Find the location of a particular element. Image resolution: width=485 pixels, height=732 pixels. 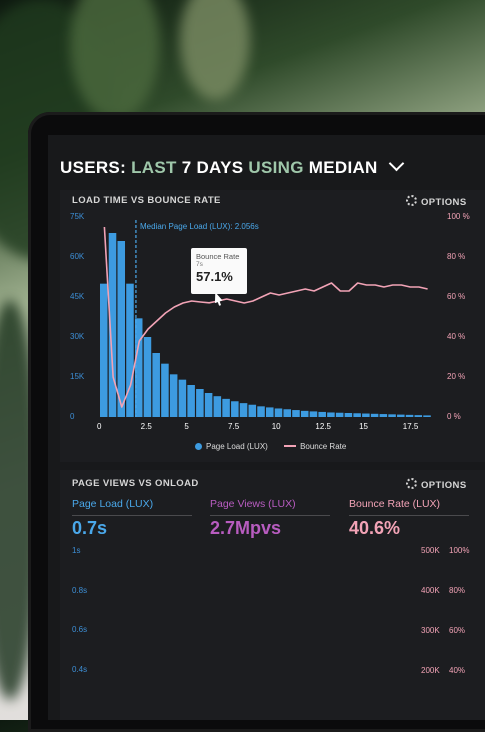

left-axis-tick: 0.4s is located at coordinates (80, 669).